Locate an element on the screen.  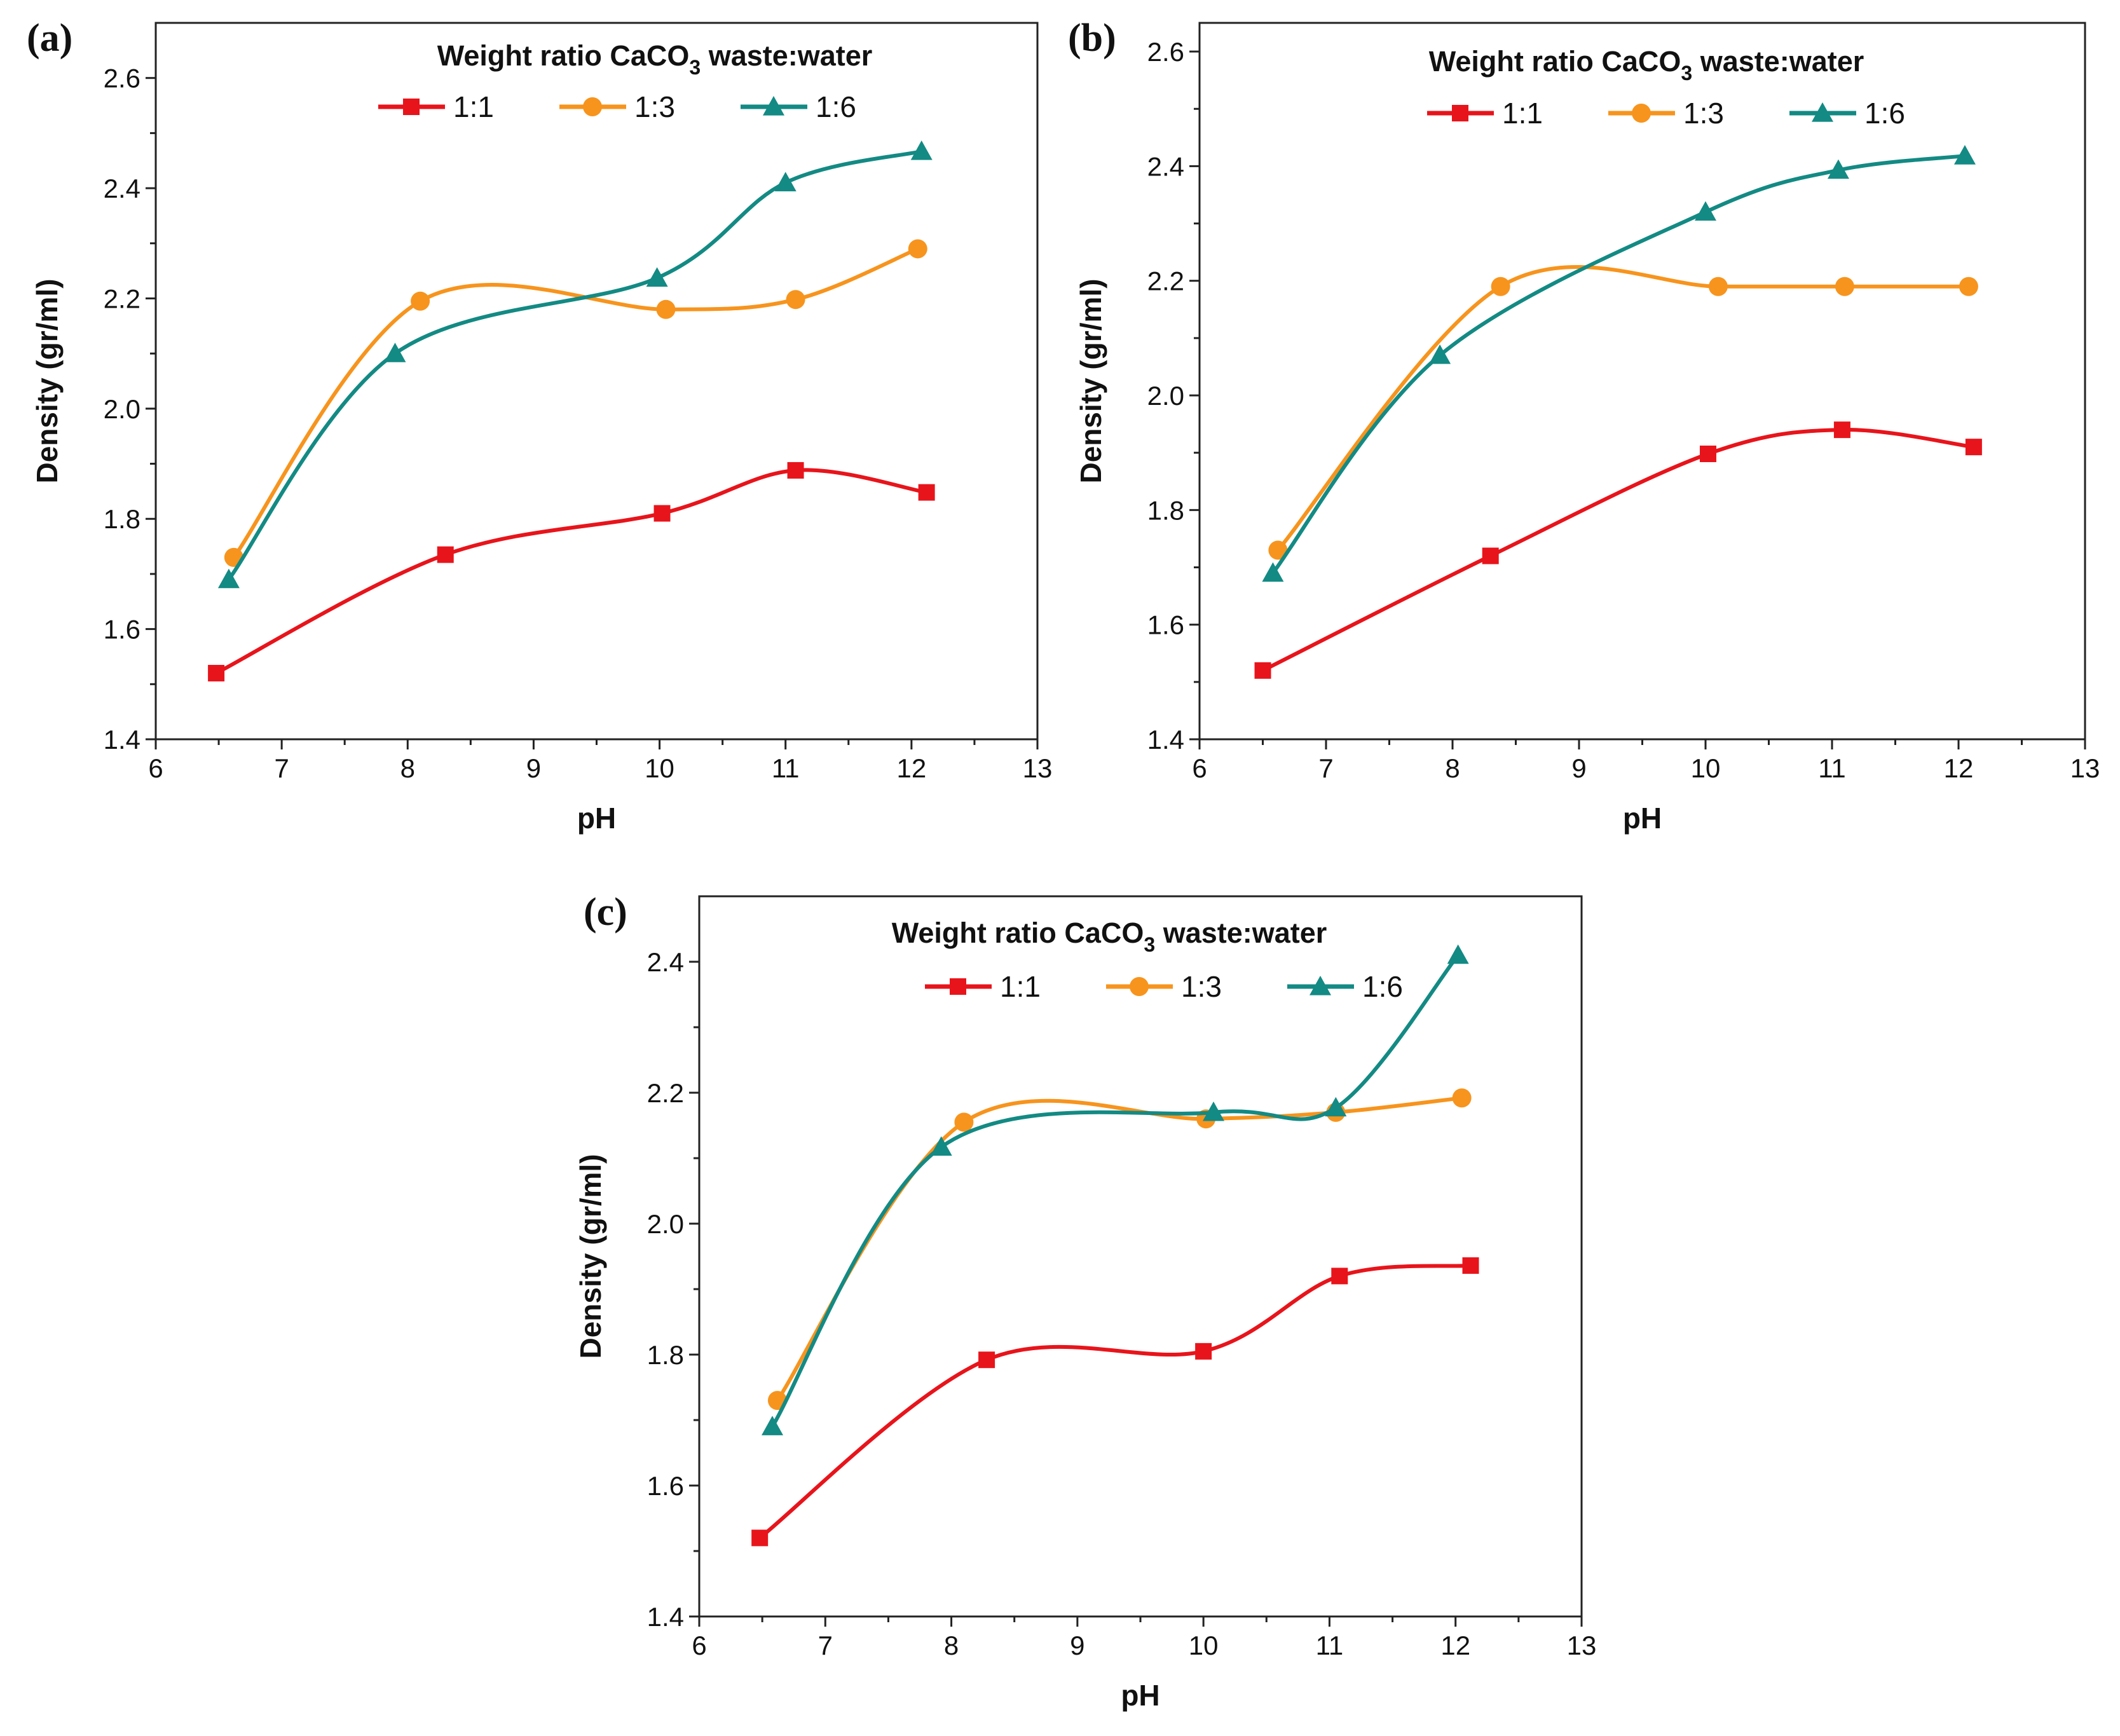
y-tick-label: 2.2 is located at coordinates (122, 298).